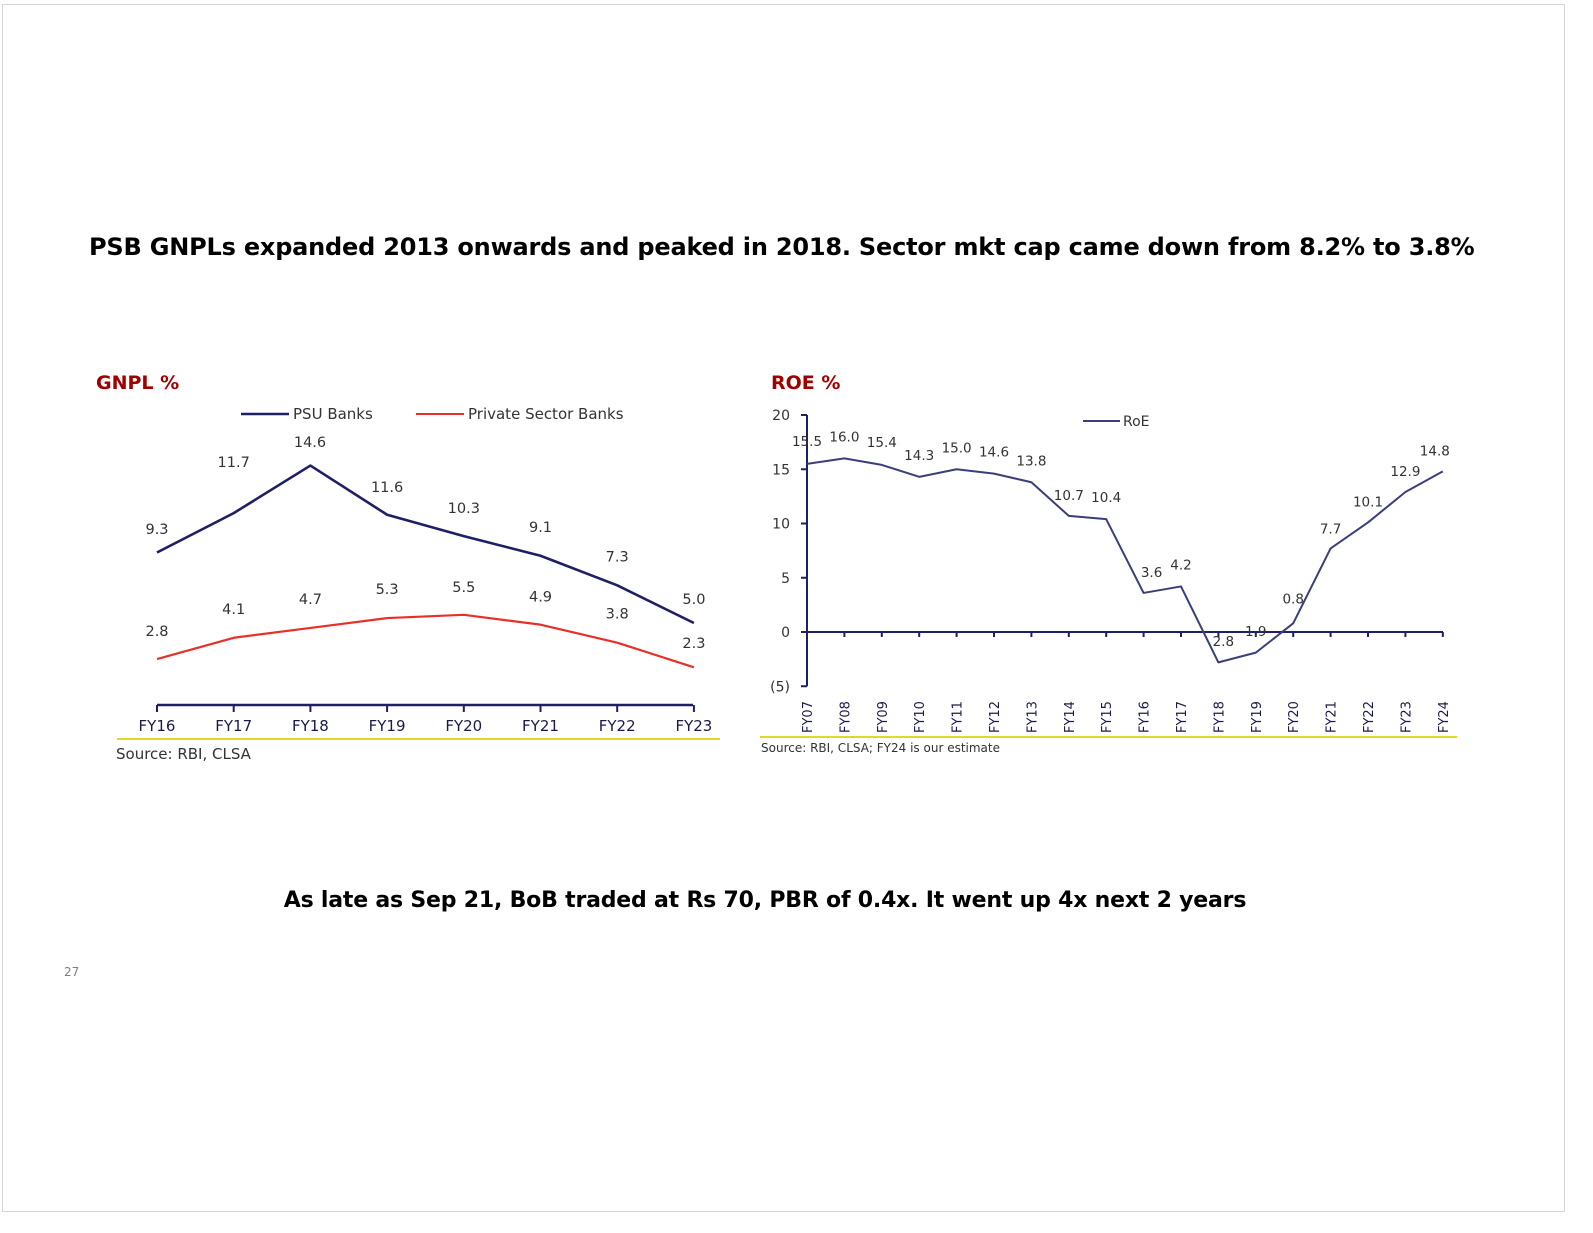  Describe the element at coordinates (1255, 632) in the screenshot. I see `roe-data-label: 1.9` at that location.